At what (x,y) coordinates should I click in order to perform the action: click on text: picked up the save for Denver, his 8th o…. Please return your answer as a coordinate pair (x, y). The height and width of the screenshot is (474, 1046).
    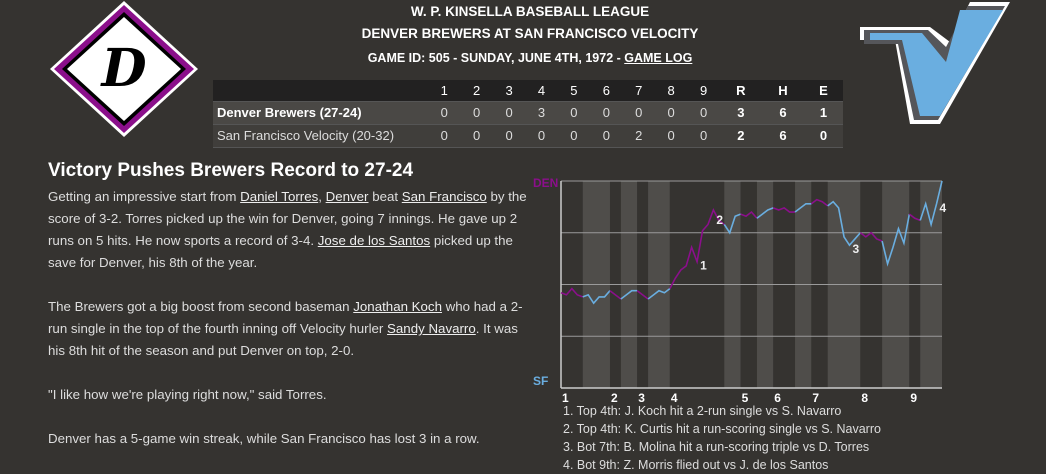
    Looking at the image, I should click on (280, 251).